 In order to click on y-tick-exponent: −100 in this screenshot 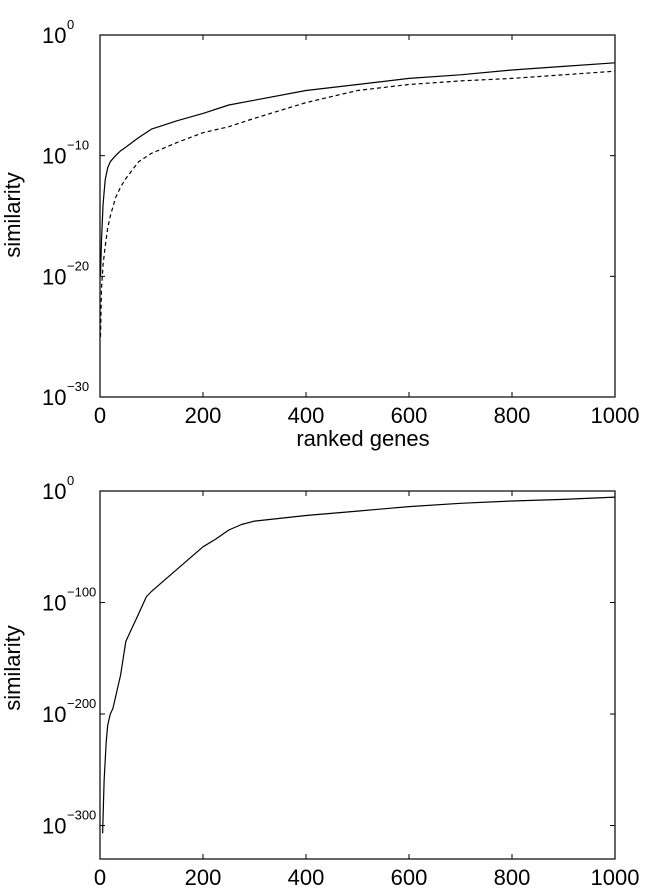, I will do `click(81, 592)`.